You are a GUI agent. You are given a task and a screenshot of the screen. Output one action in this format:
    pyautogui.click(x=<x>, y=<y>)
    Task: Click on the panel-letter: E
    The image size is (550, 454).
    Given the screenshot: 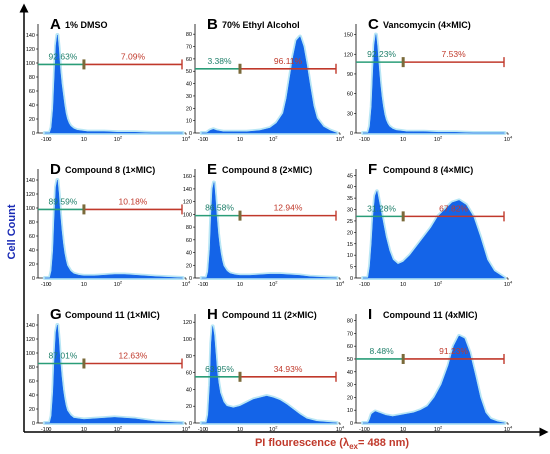 What is the action you would take?
    pyautogui.click(x=212, y=169)
    